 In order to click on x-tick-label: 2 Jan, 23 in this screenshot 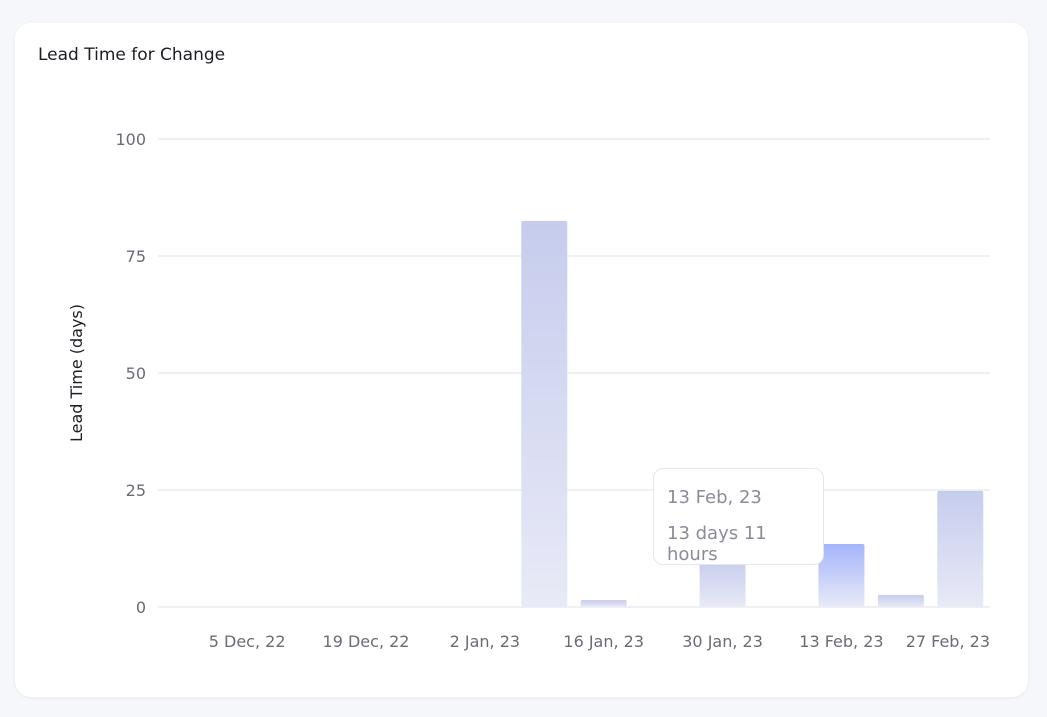, I will do `click(485, 641)`.